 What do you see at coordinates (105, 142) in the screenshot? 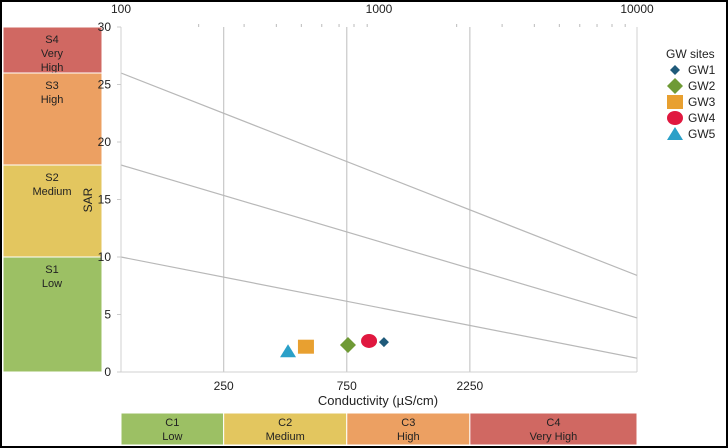
I see `y-tick-label: 20` at bounding box center [105, 142].